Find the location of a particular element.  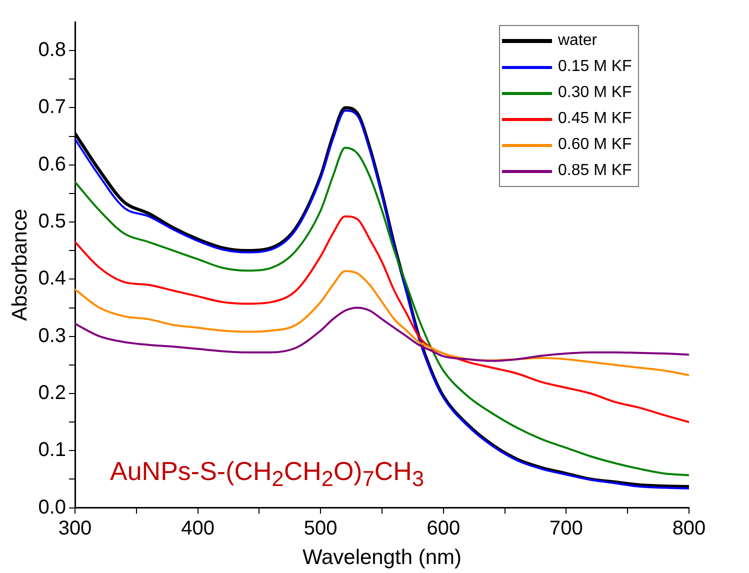

x-tick-label: 400 is located at coordinates (197, 528).